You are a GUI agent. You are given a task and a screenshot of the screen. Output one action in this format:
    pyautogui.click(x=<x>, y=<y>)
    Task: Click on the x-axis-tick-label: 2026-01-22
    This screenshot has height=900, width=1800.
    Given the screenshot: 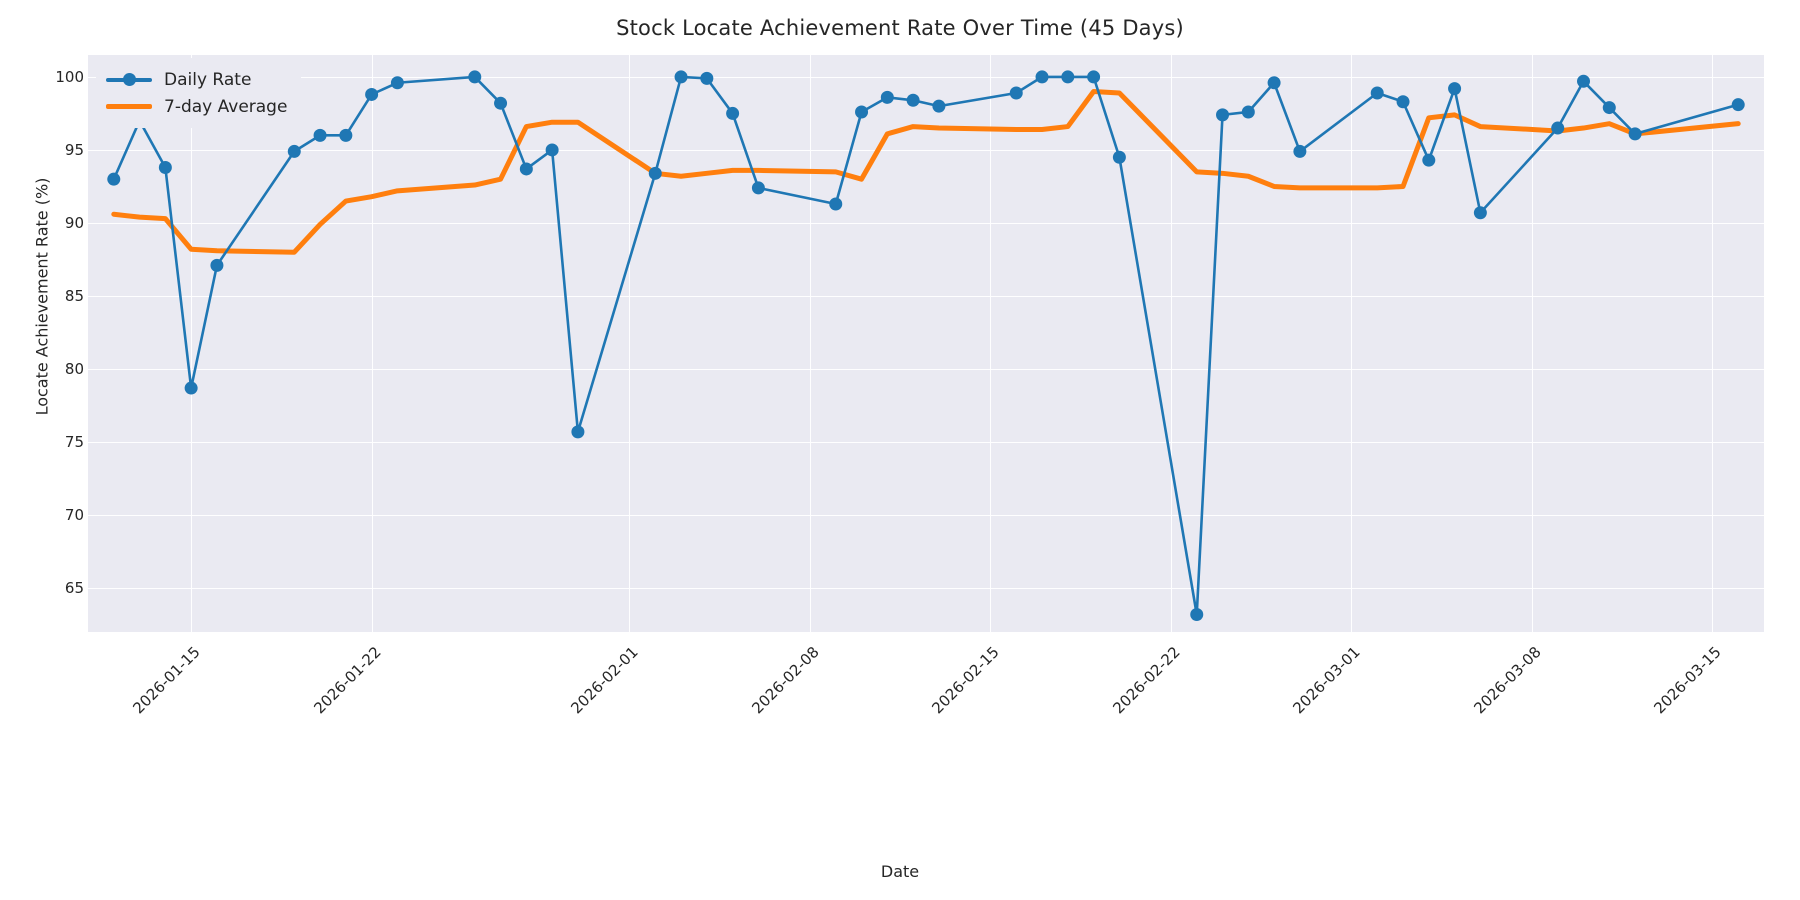 What is the action you would take?
    pyautogui.click(x=347, y=680)
    